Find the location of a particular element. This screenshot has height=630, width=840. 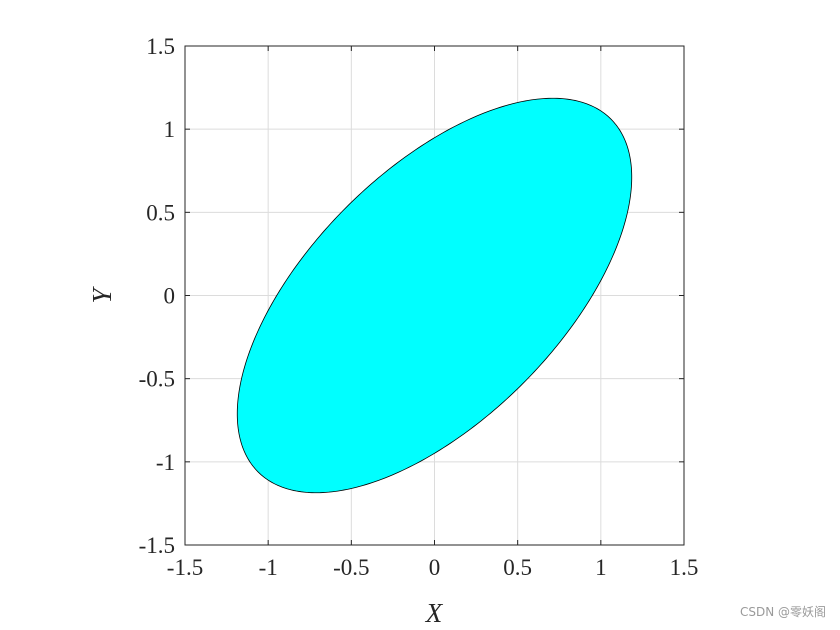

y-axis-label: Y is located at coordinates (102, 295).